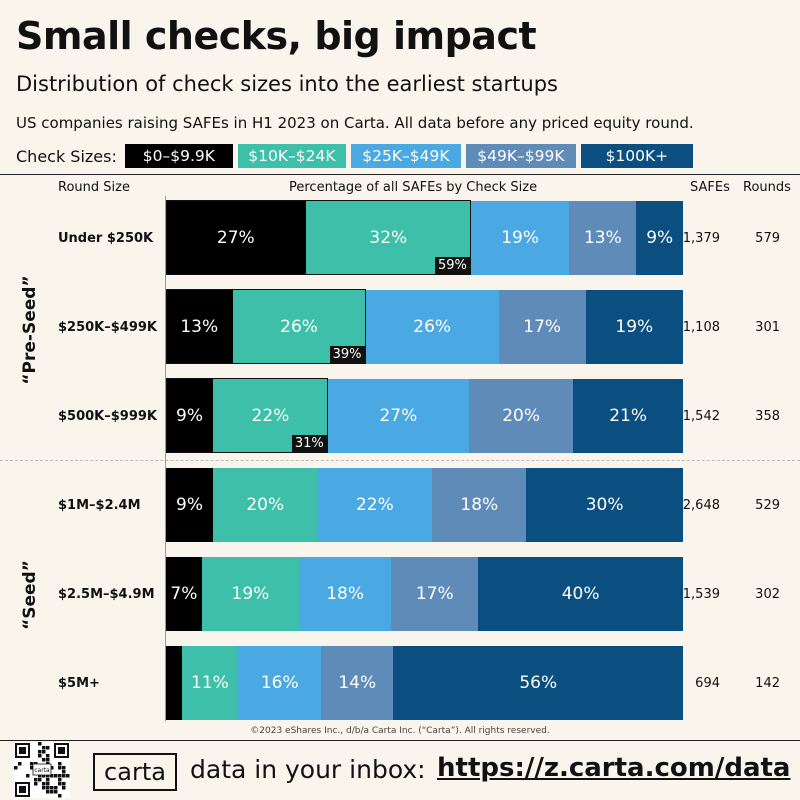 The image size is (800, 800). I want to click on footer-rule, so click(400, 740).